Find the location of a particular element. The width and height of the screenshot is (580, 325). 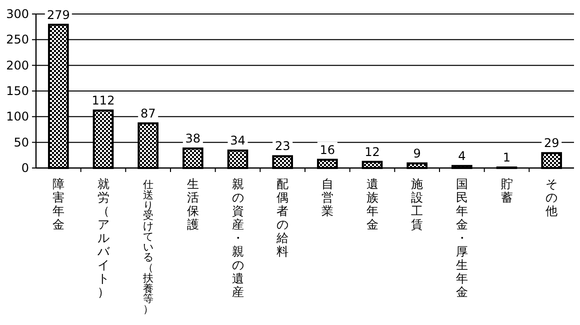

x-tick-label: 施設工賃 is located at coordinates (417, 204).